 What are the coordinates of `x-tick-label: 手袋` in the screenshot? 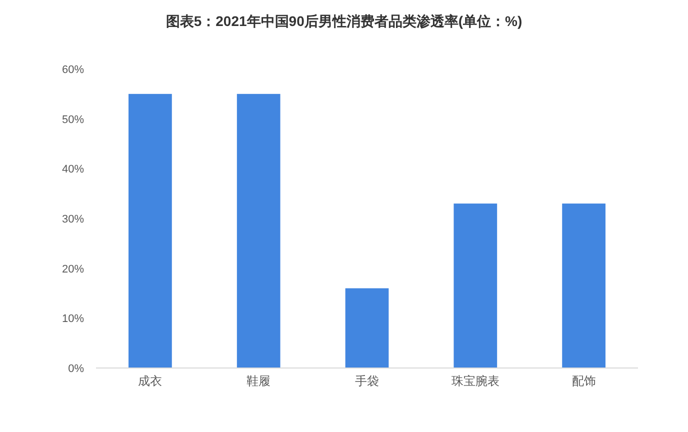 It's located at (367, 381).